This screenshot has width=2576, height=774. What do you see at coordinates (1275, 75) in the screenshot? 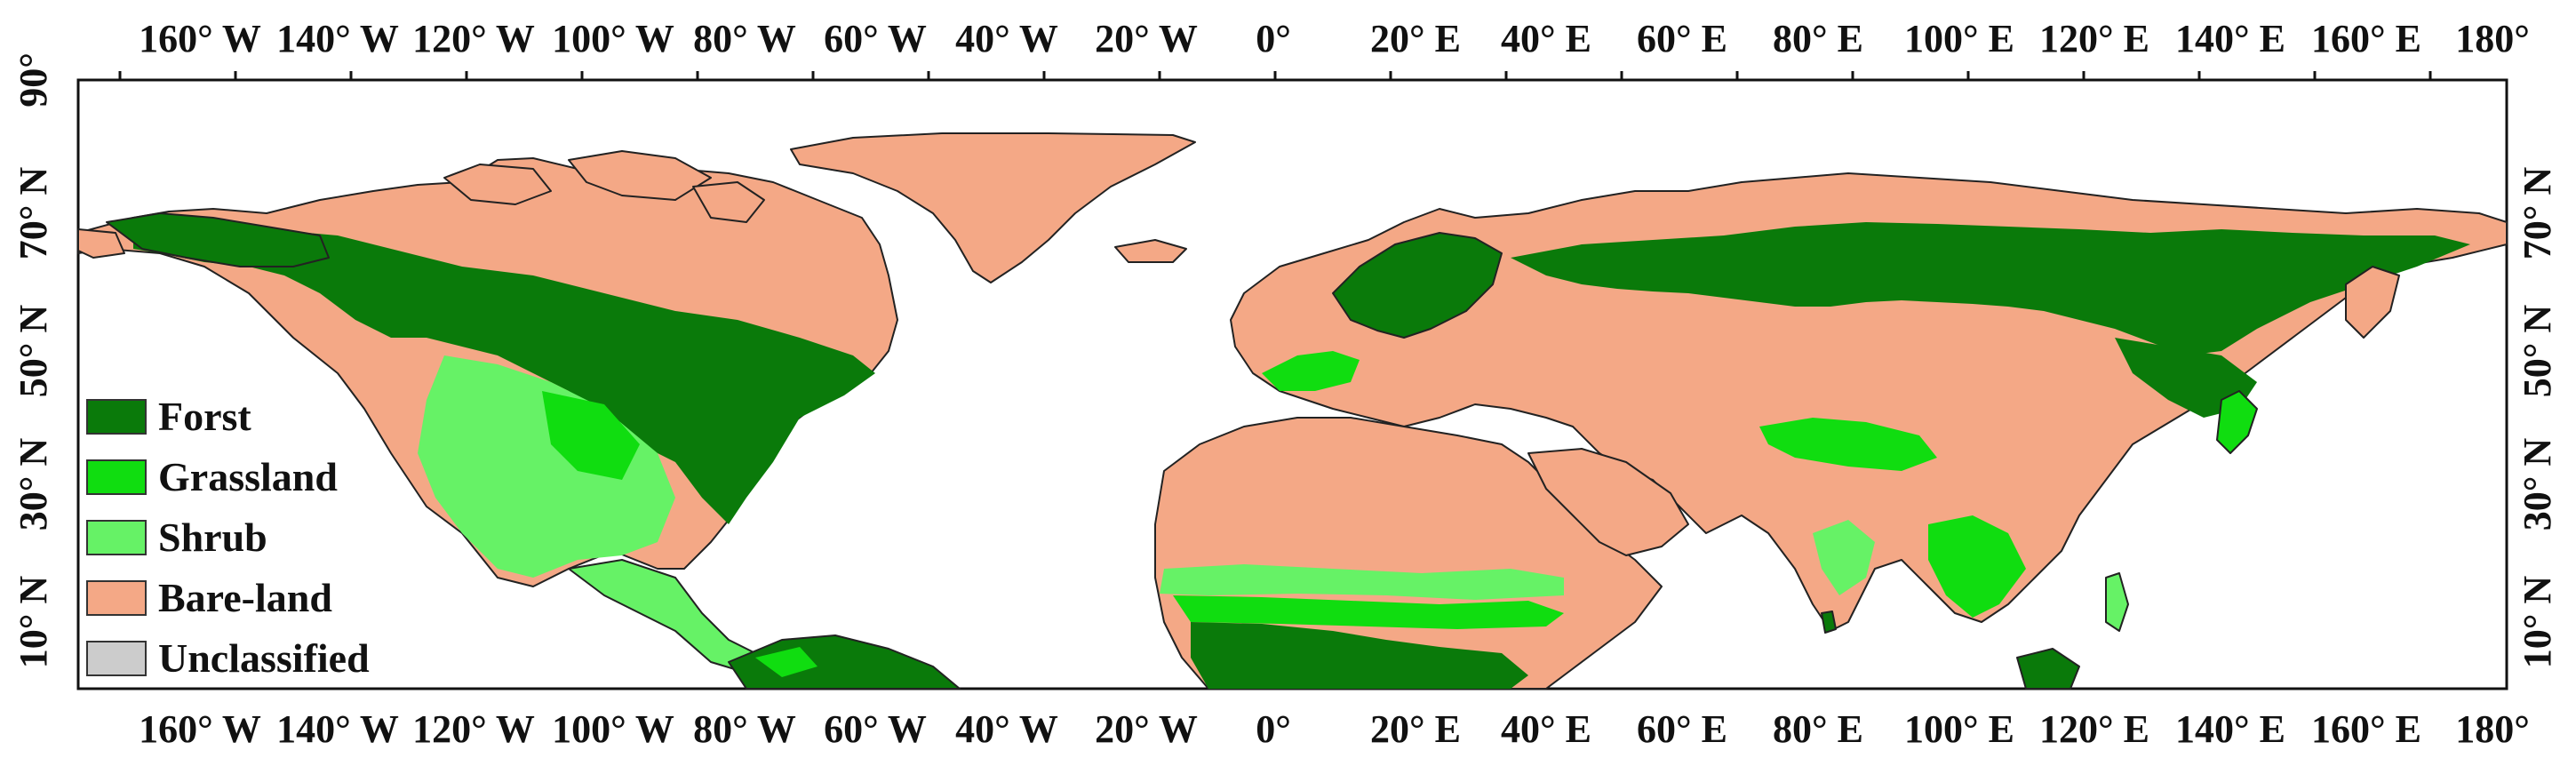
I see `frame-ticks` at bounding box center [1275, 75].